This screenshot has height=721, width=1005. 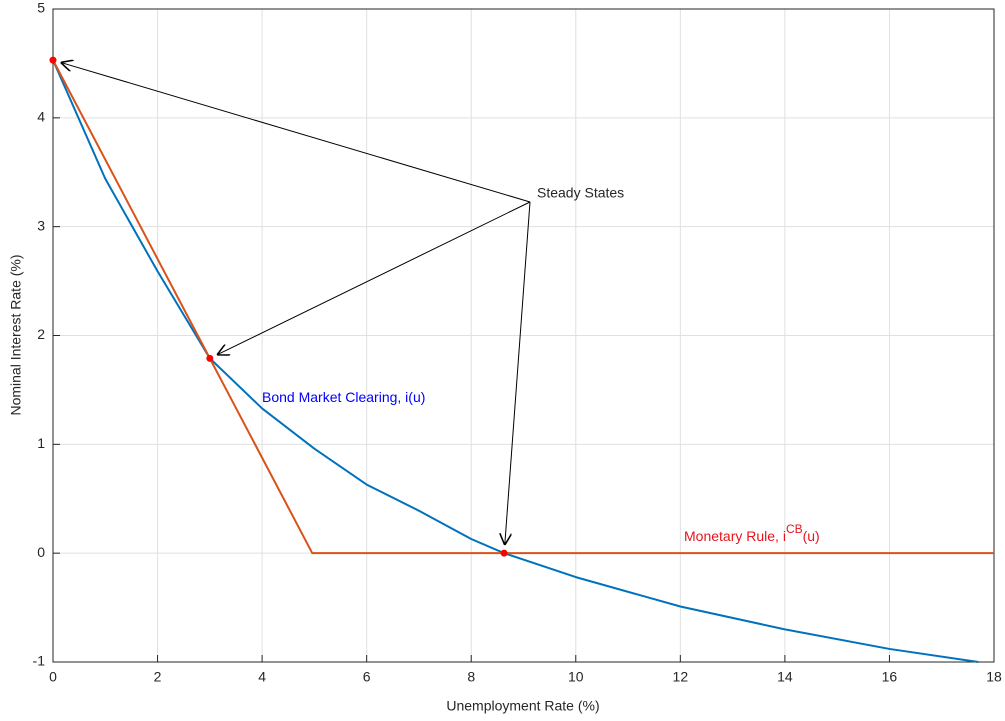 What do you see at coordinates (41, 8) in the screenshot?
I see `y-tick-label: 5` at bounding box center [41, 8].